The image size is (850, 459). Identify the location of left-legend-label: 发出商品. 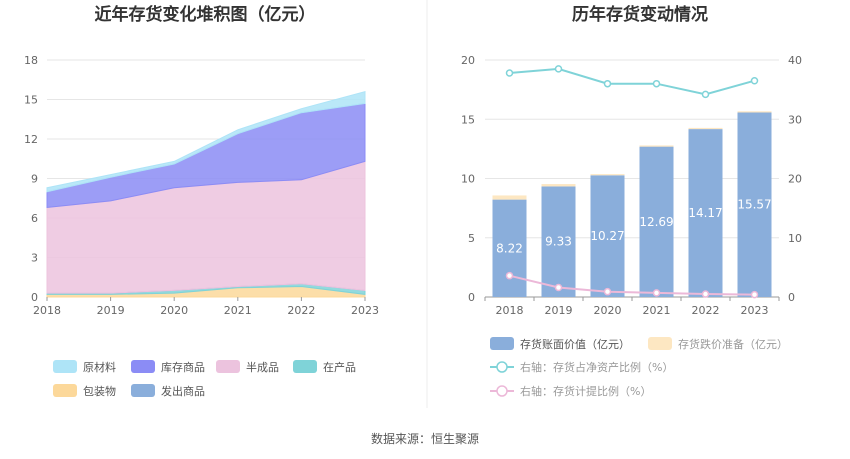
(183, 391).